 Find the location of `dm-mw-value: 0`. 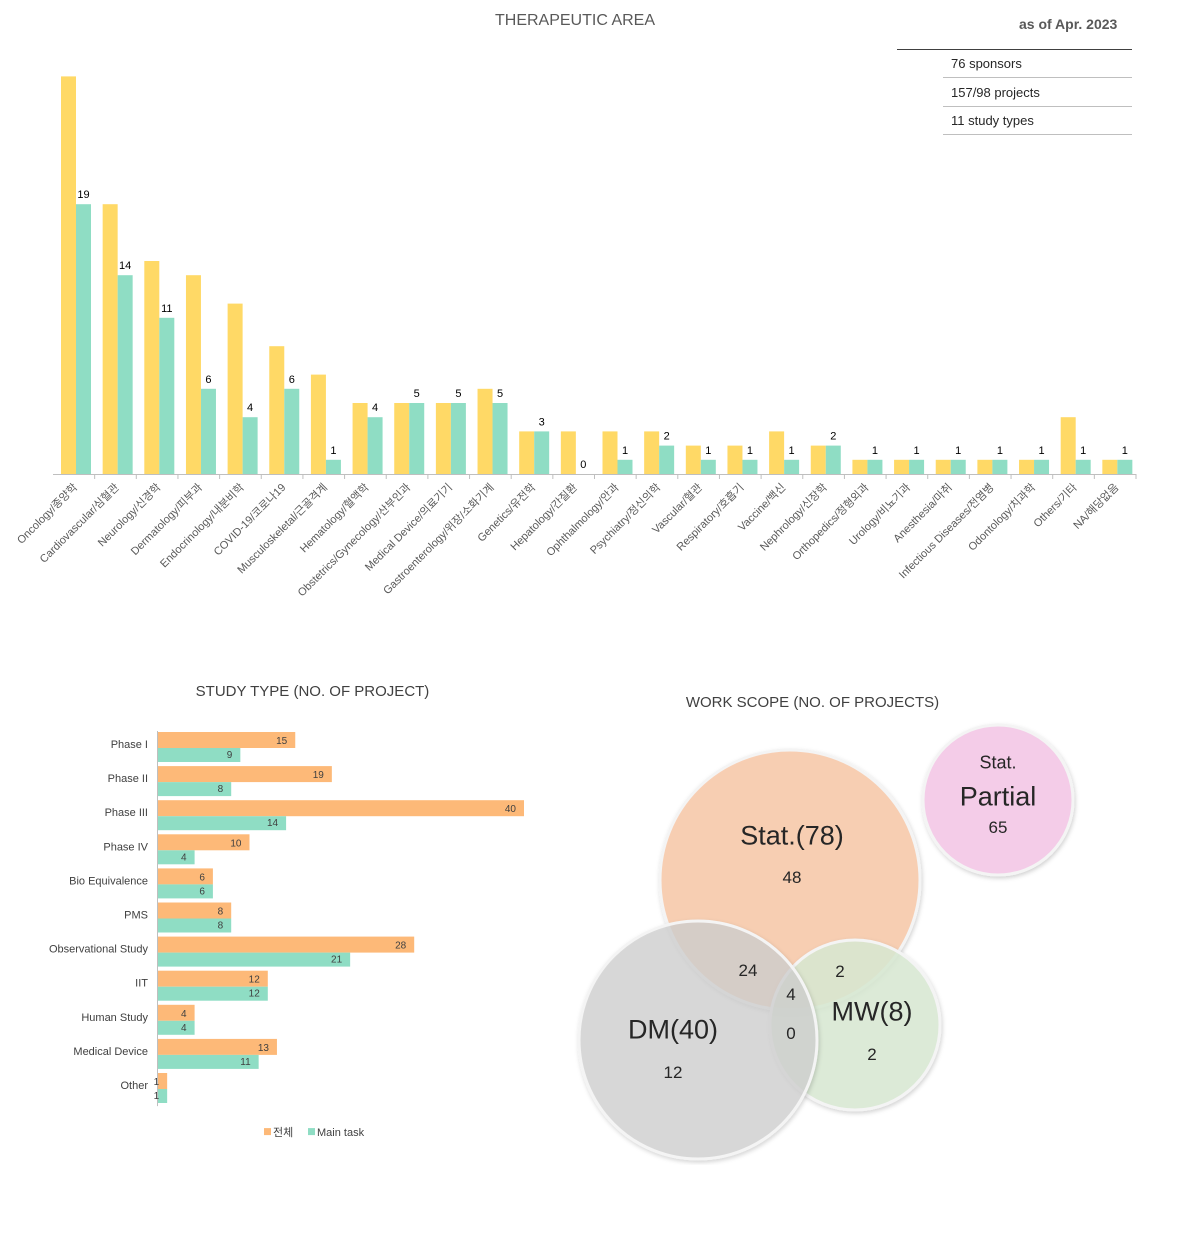

dm-mw-value: 0 is located at coordinates (791, 1033).